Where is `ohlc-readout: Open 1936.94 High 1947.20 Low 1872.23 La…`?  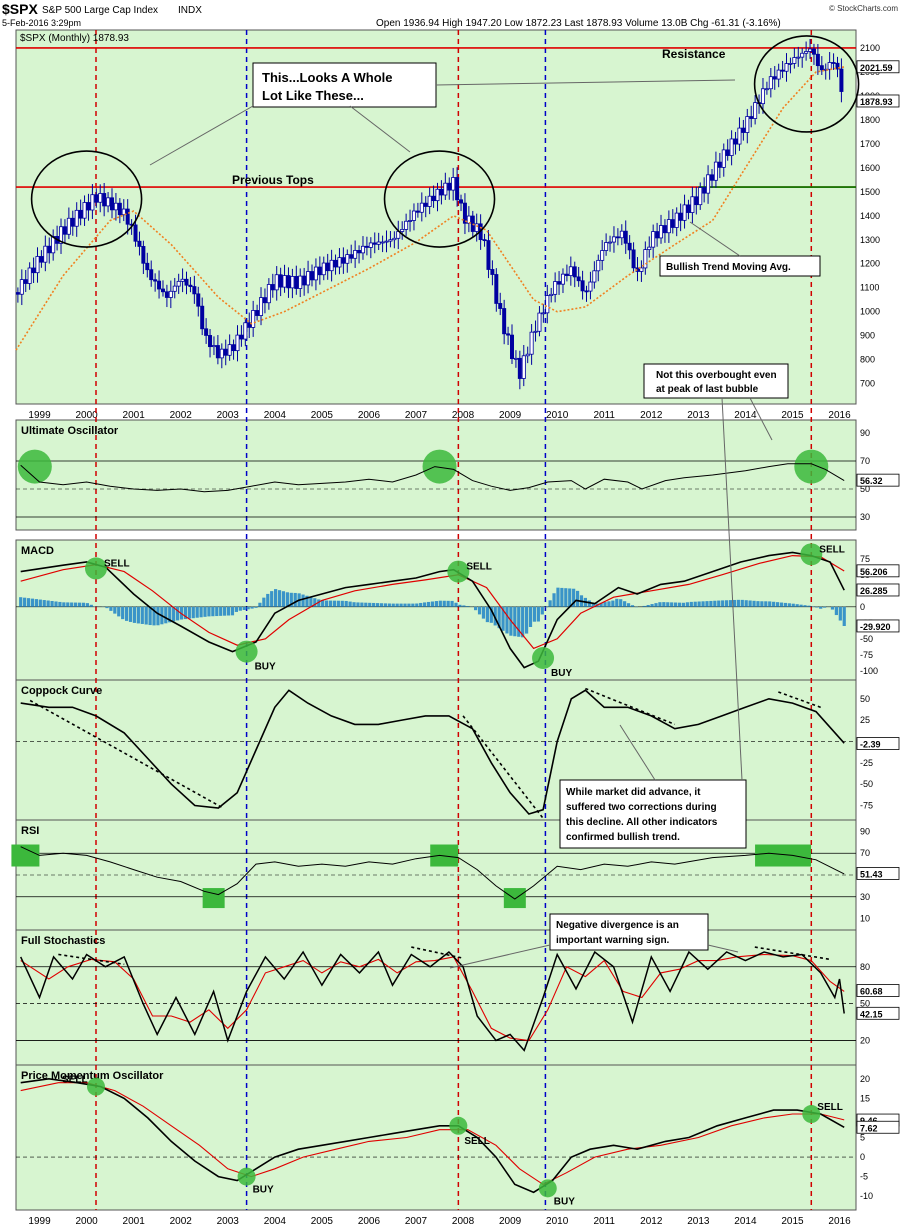 ohlc-readout: Open 1936.94 High 1947.20 Low 1872.23 La… is located at coordinates (578, 23).